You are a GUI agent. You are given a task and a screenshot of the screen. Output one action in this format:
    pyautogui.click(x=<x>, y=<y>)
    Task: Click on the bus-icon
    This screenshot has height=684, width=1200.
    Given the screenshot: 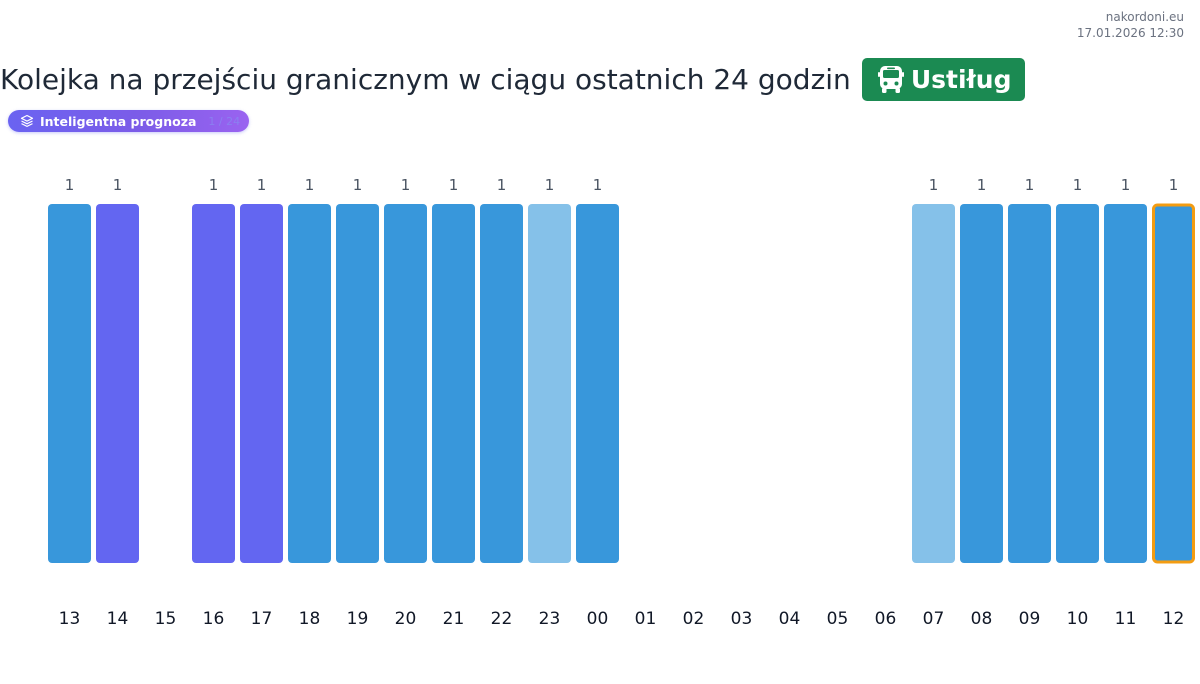 What is the action you would take?
    pyautogui.click(x=890, y=79)
    